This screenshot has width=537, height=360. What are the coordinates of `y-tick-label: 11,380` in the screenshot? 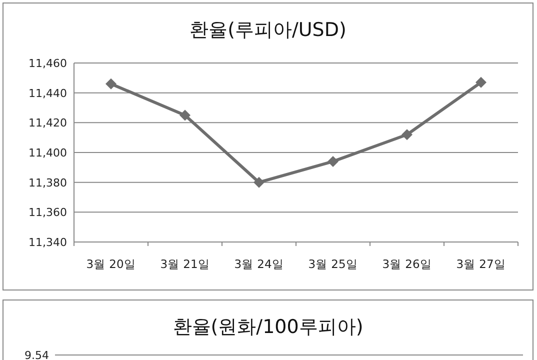 It's located at (47, 183).